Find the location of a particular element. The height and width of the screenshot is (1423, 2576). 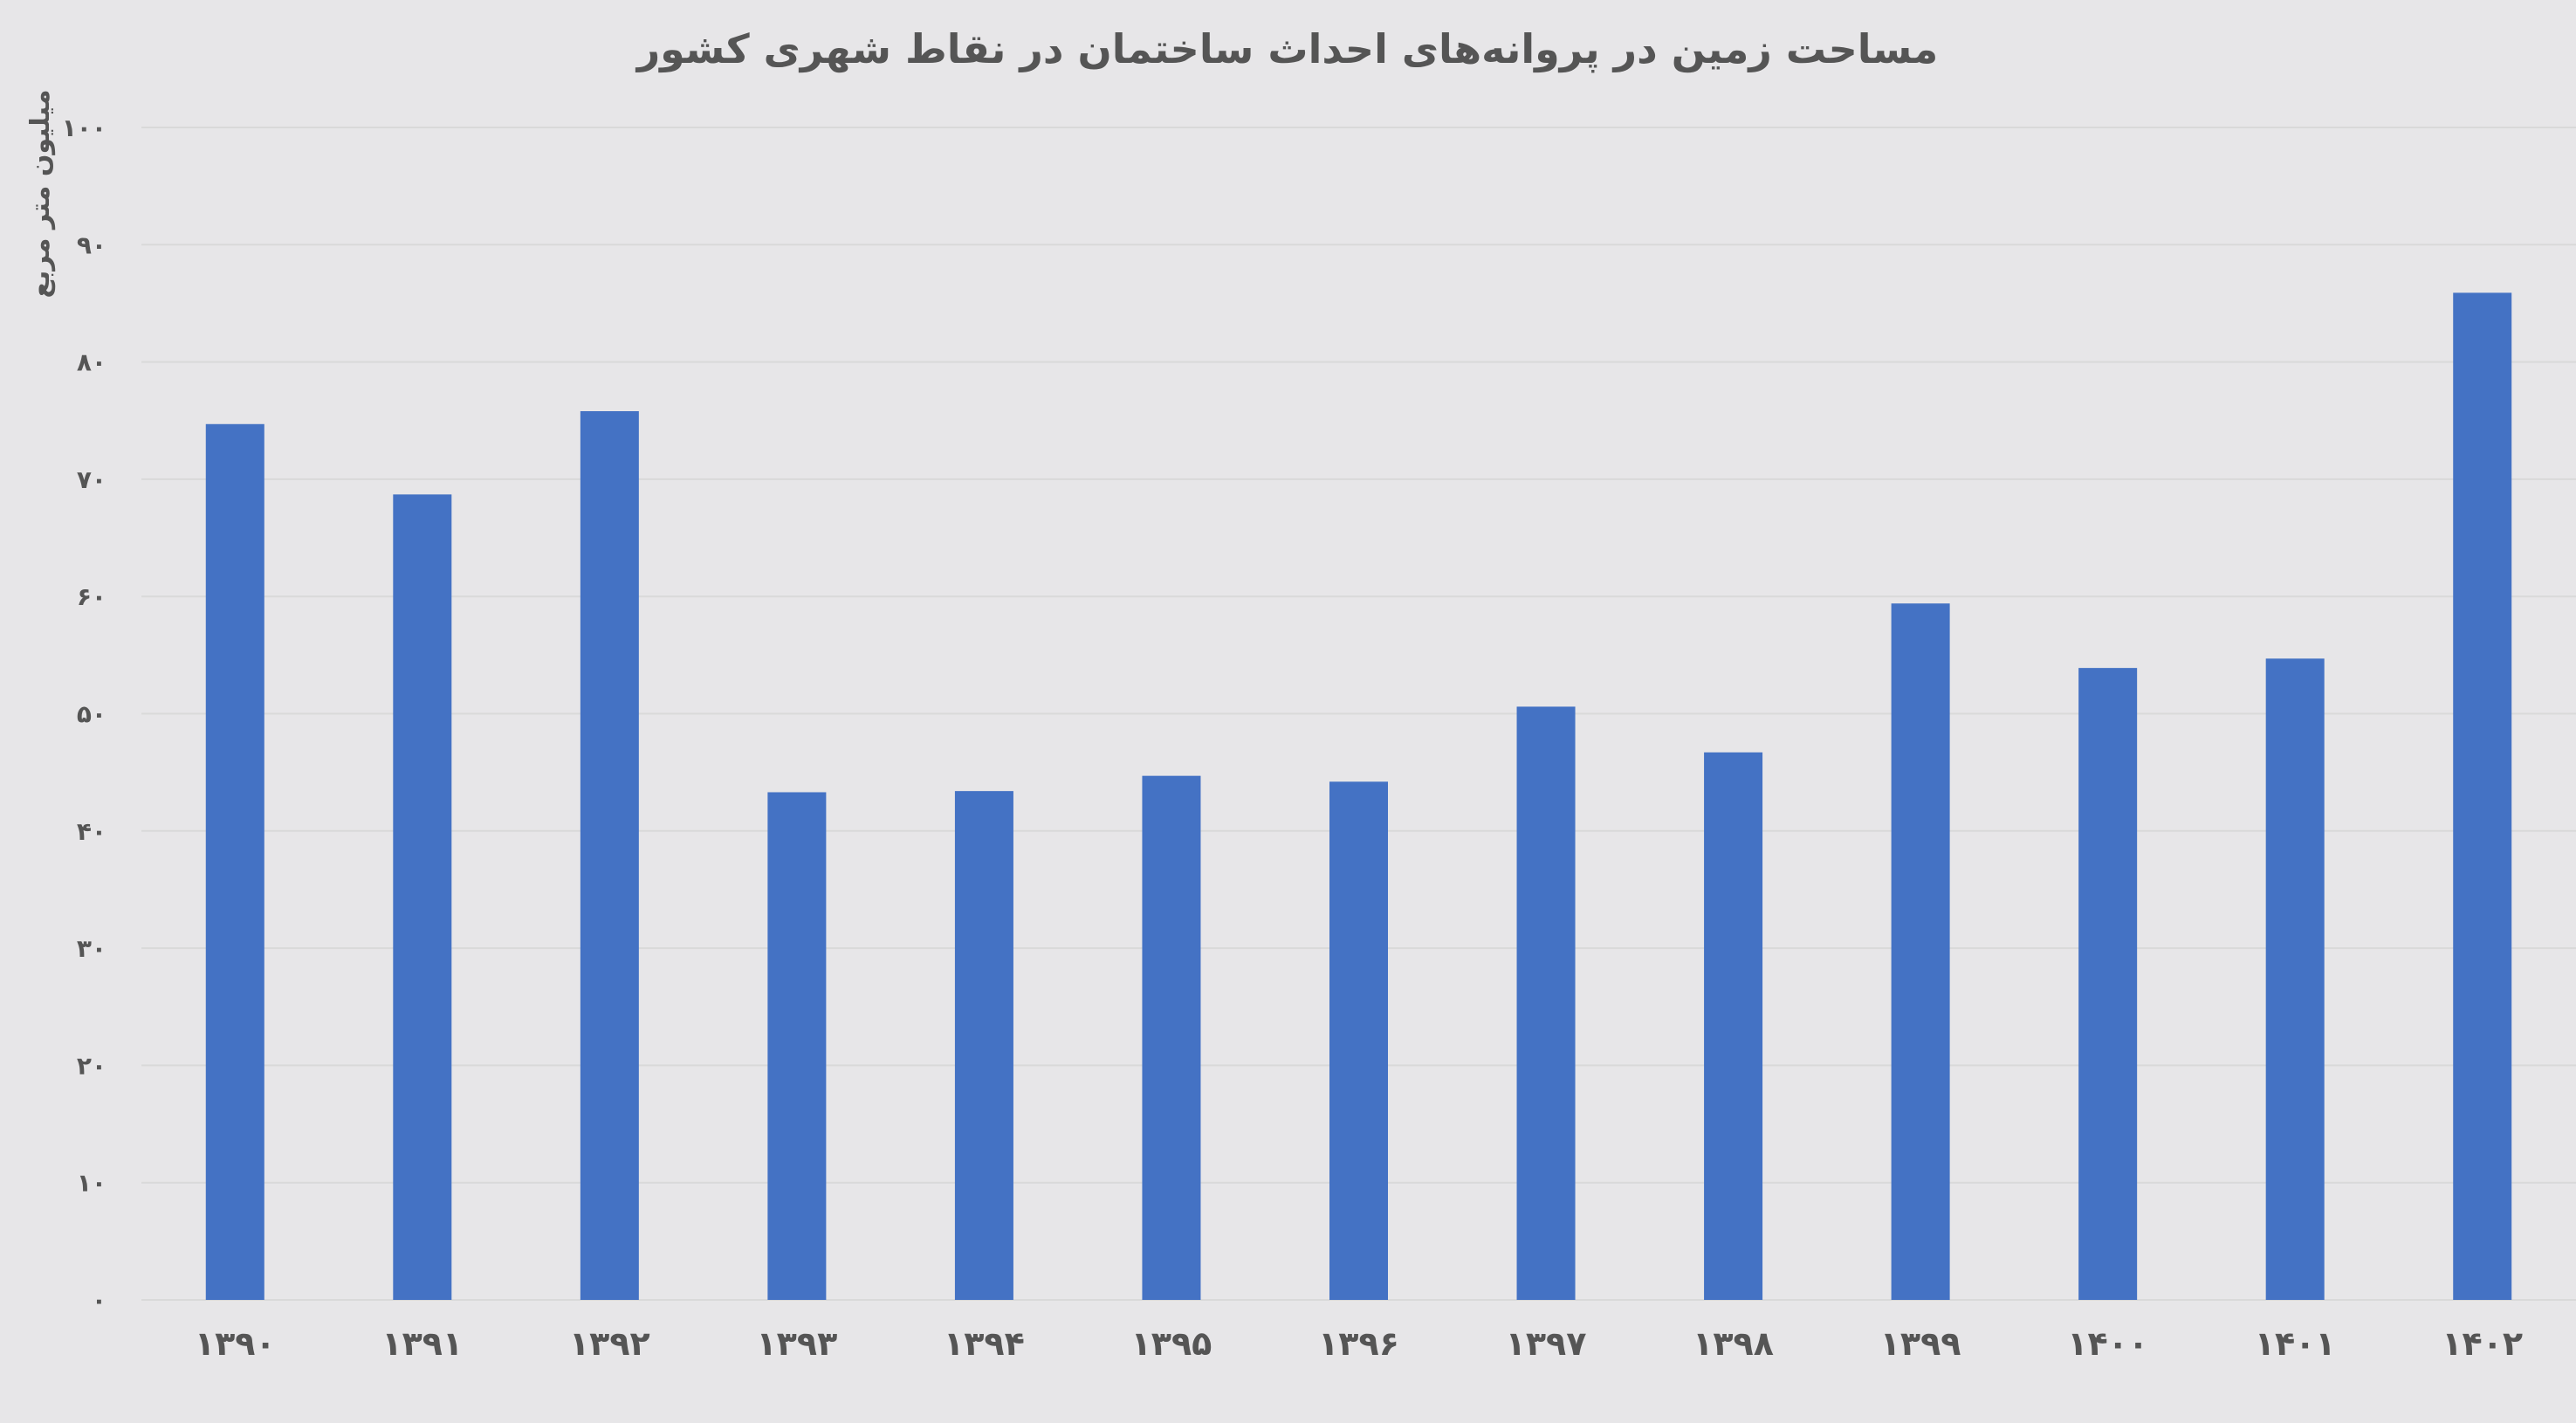

x-tick-label: ۱۴۰۰ is located at coordinates (2107, 1343).